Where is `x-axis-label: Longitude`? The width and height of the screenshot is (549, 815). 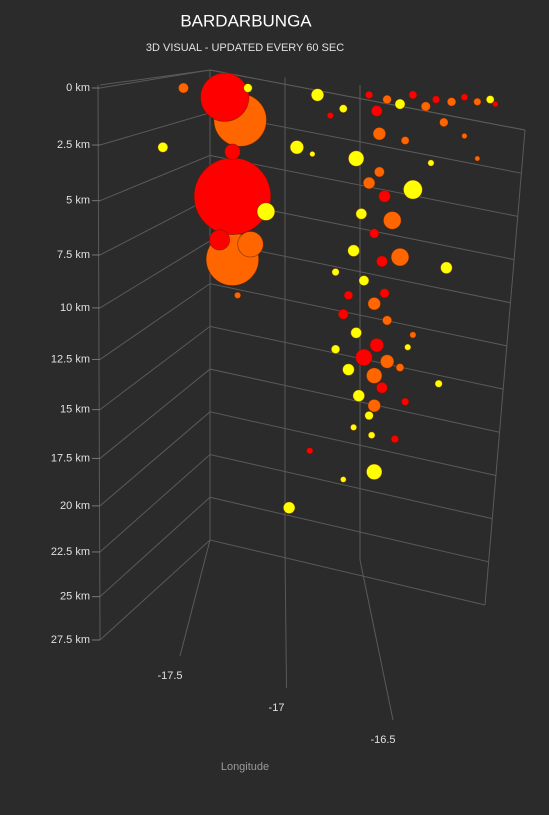 x-axis-label: Longitude is located at coordinates (245, 767).